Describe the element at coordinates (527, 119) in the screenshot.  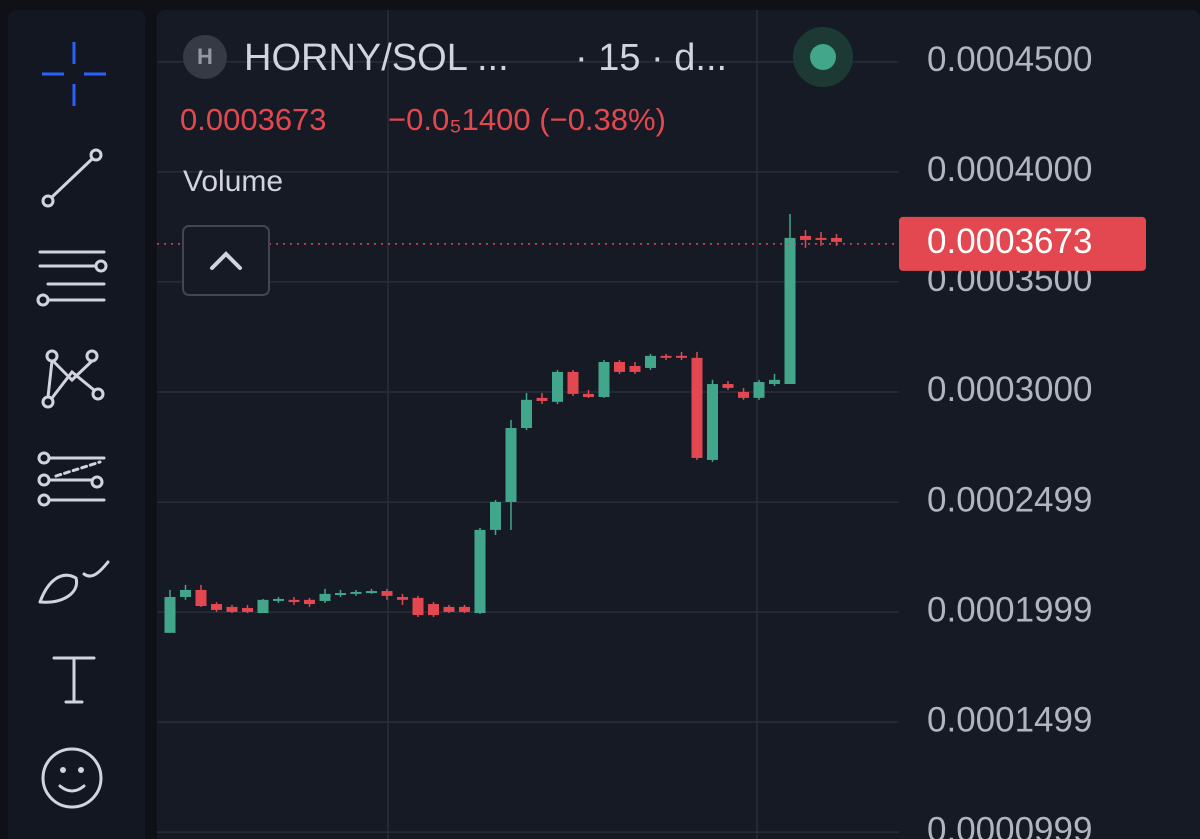
I see `price-change: −0.0₅1400 (−0.38%)` at that location.